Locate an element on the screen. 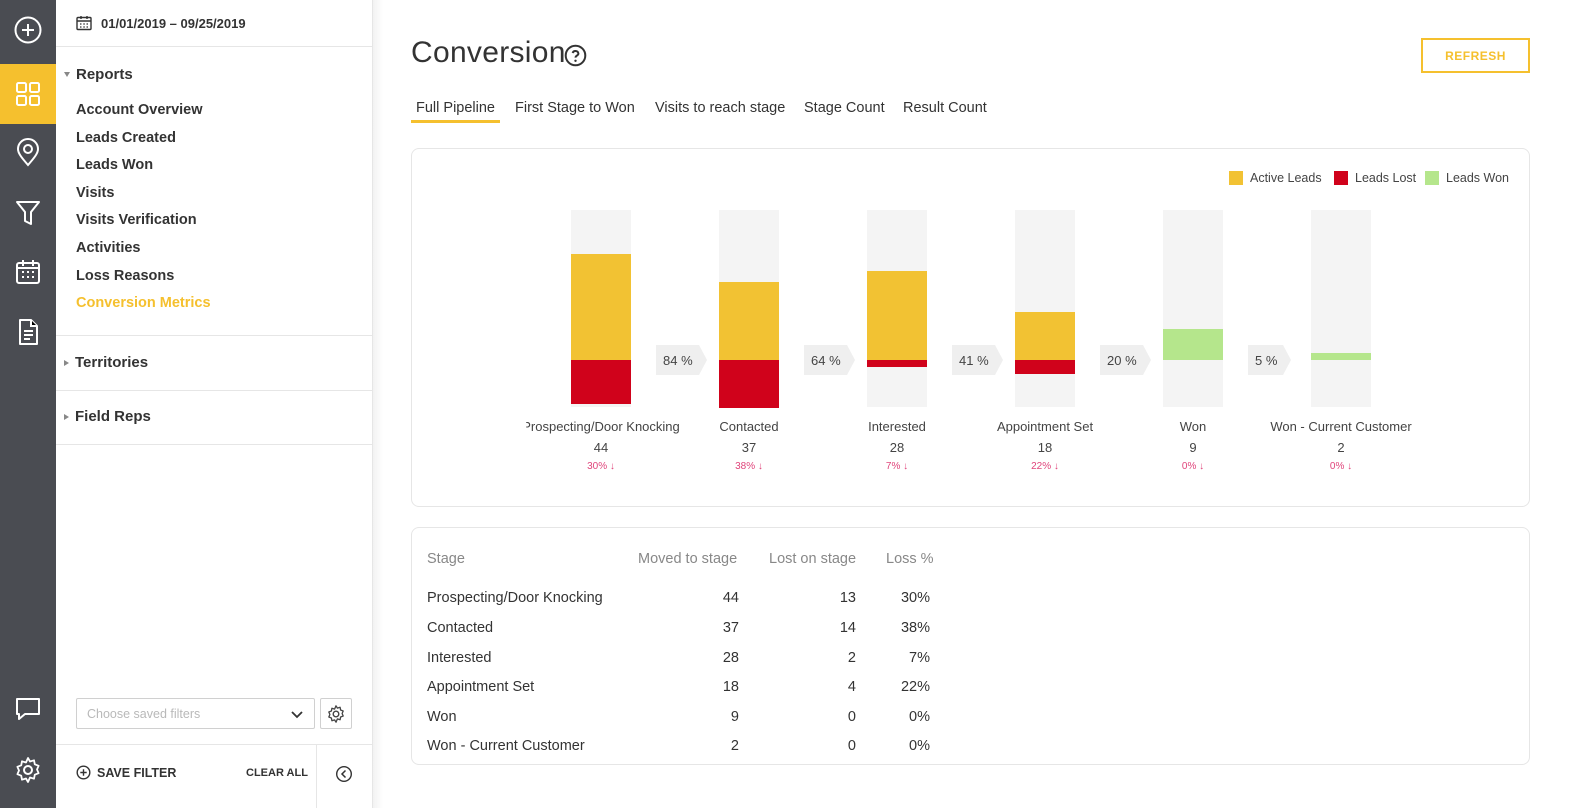 This screenshot has height=808, width=1589. stage-label: Prospecting/Door Knocking is located at coordinates (601, 426).